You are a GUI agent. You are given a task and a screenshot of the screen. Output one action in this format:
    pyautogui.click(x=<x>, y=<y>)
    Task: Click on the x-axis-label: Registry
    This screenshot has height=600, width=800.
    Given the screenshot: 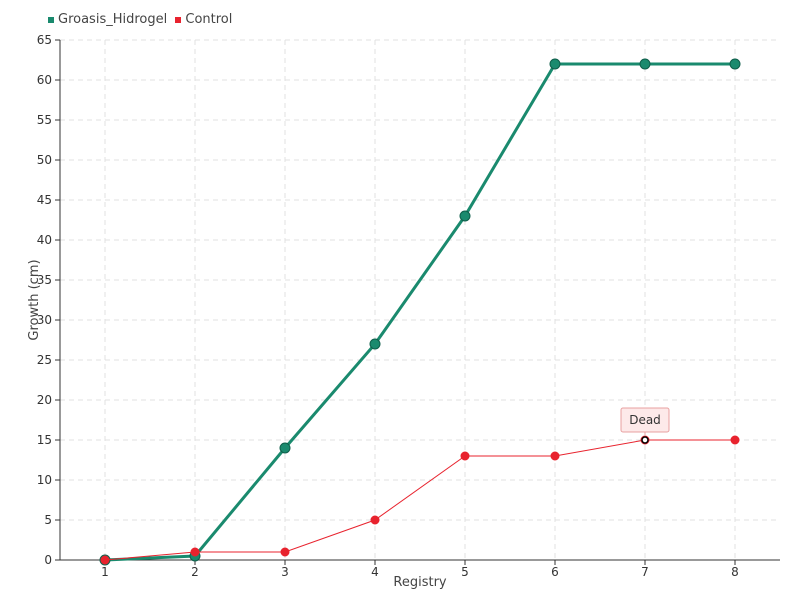 What is the action you would take?
    pyautogui.click(x=420, y=582)
    